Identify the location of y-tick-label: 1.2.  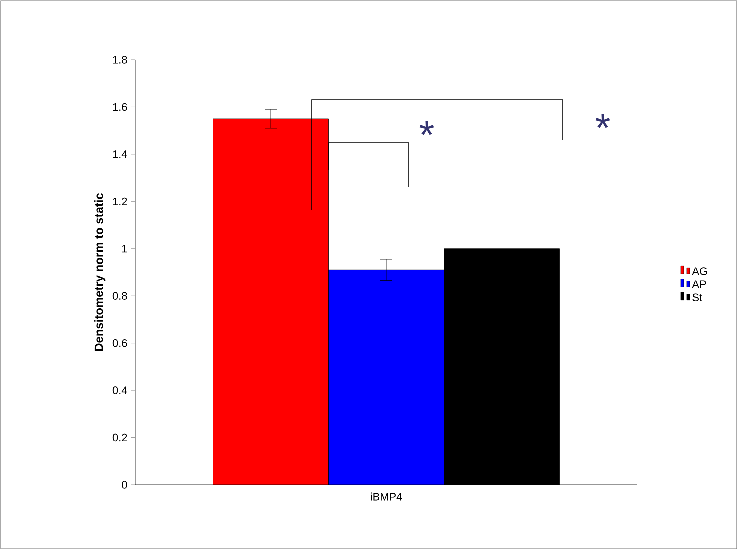
(120, 202).